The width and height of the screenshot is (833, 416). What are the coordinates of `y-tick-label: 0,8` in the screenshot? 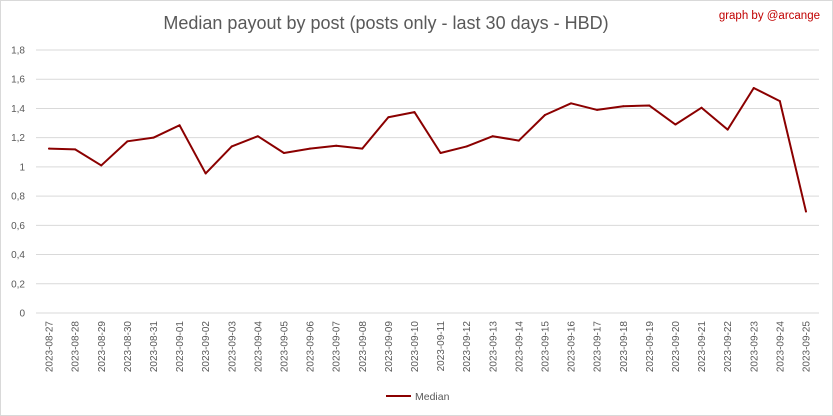 It's located at (18, 197).